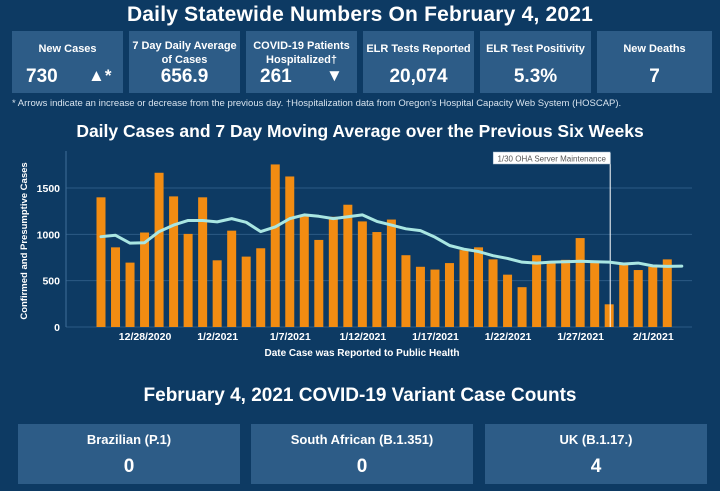 The width and height of the screenshot is (720, 491). Describe the element at coordinates (184, 53) in the screenshot. I see `card-label: 7 Day Daily Average of Cases` at that location.